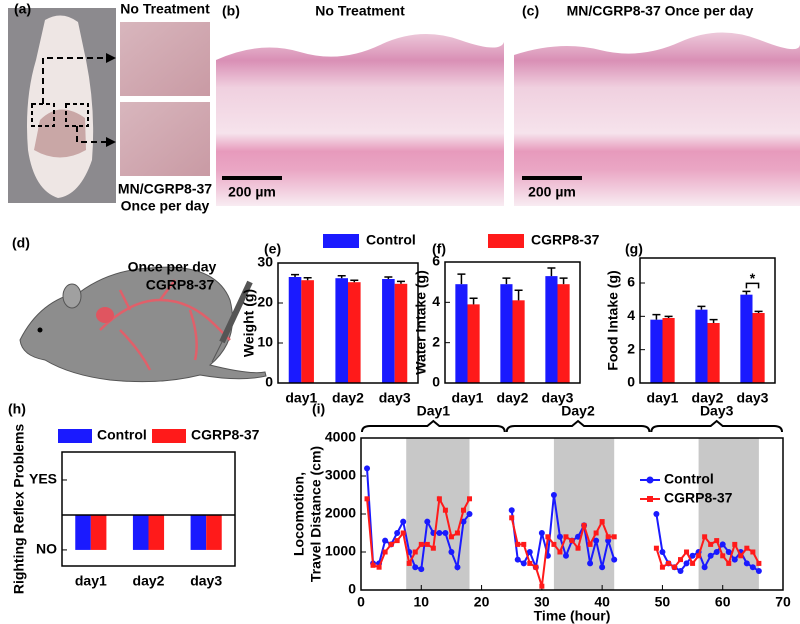 The width and height of the screenshot is (800, 624). I want to click on x-tick-label: 60, so click(723, 602).